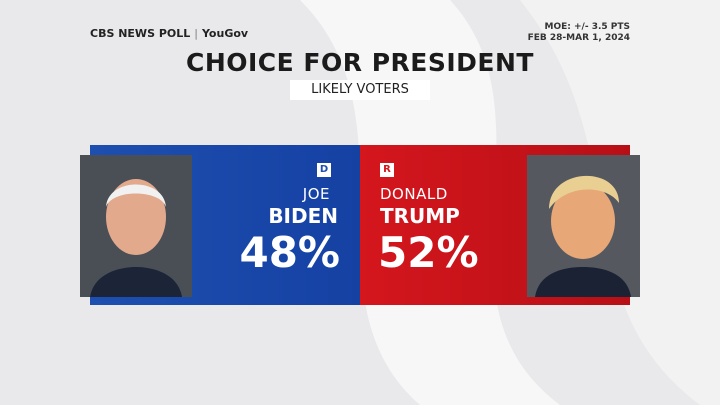 The width and height of the screenshot is (720, 405). I want to click on vote-share: 52%, so click(428, 252).